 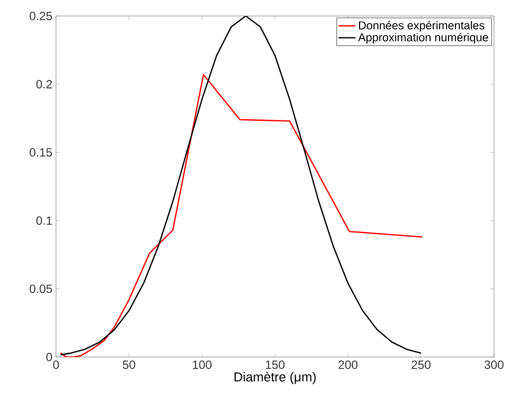 I want to click on y-tick-label: 0.1, so click(x=44, y=220).